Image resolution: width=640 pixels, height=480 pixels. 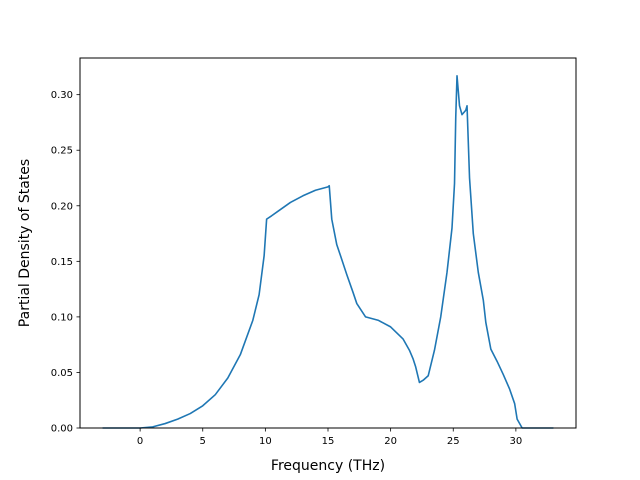 What do you see at coordinates (140, 441) in the screenshot?
I see `x-tick-label: 0` at bounding box center [140, 441].